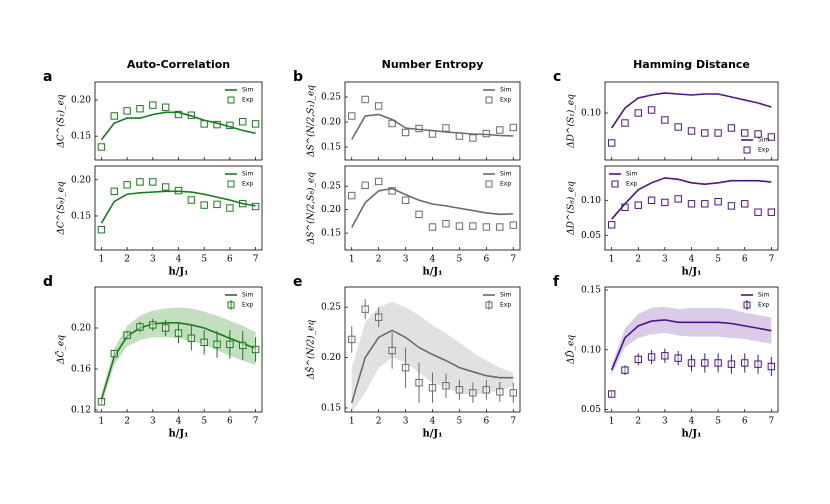 This screenshot has height=504, width=830. Describe the element at coordinates (571, 121) in the screenshot. I see `y-axis-label: ΔD^(S₁)_eq` at that location.